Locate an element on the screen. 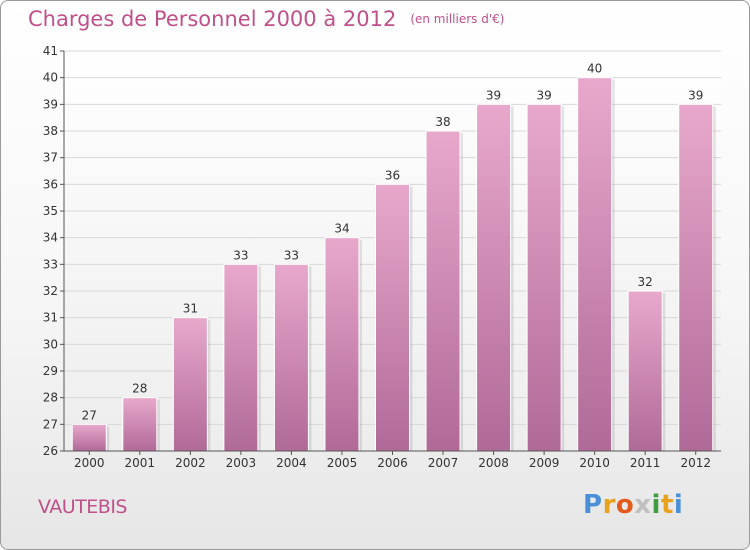  x-tick-label: 2000 is located at coordinates (89, 463).